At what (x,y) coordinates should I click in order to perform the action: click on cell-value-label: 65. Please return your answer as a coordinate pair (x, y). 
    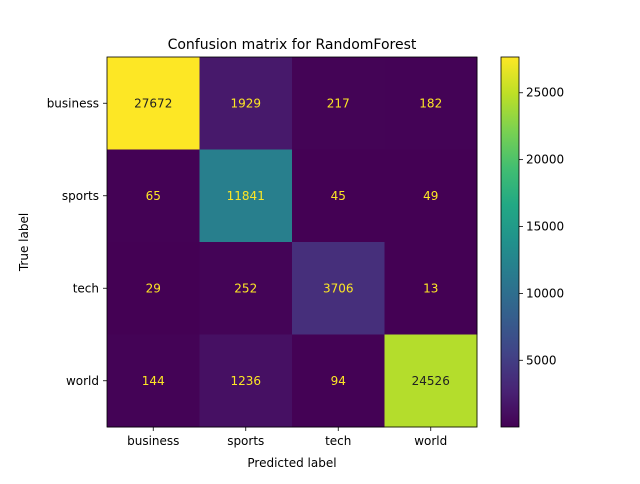
    Looking at the image, I should click on (153, 196).